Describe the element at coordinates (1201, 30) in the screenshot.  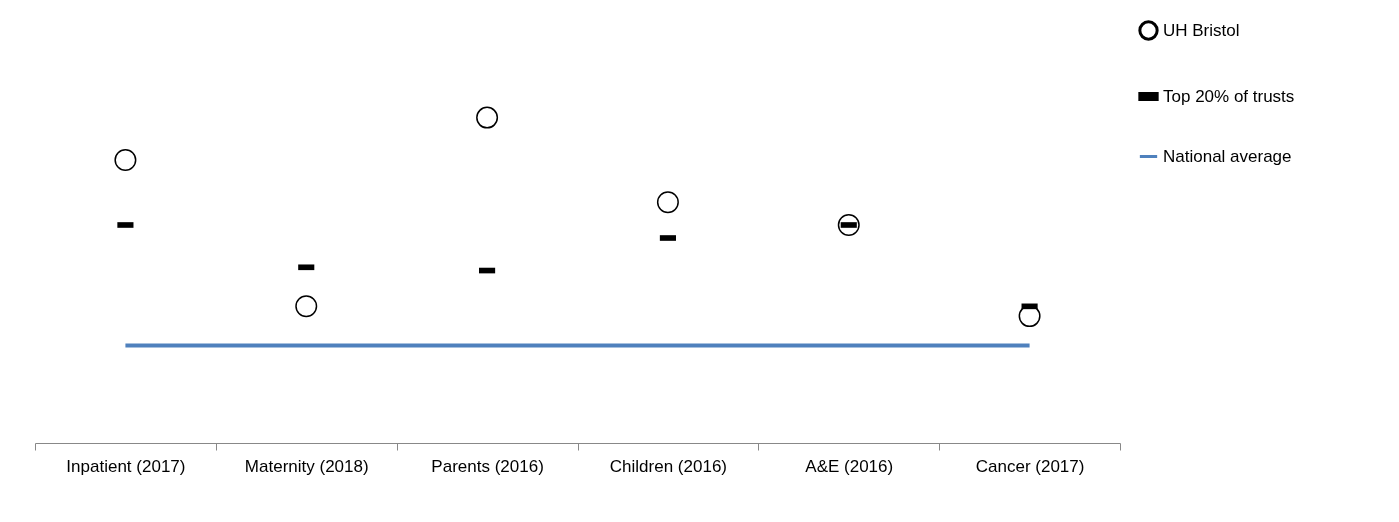
I see `legend-label: UH Bristol` at that location.